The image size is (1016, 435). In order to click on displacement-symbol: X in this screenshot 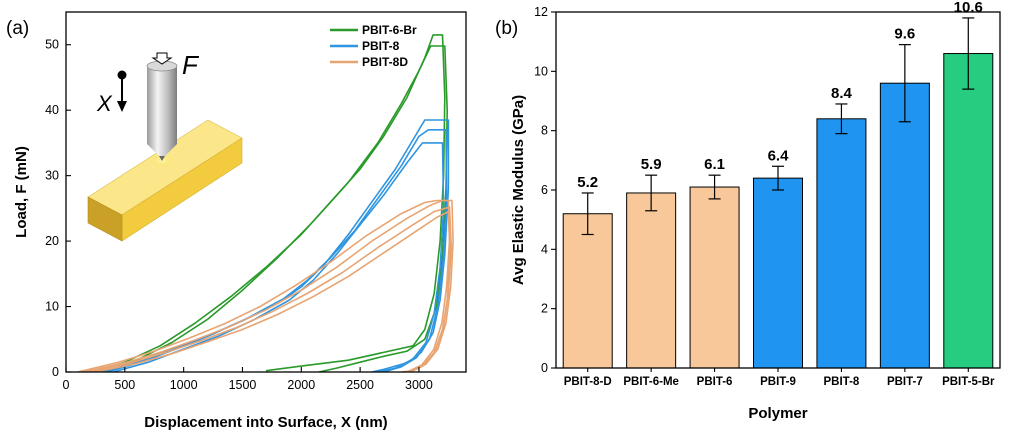, I will do `click(104, 103)`.